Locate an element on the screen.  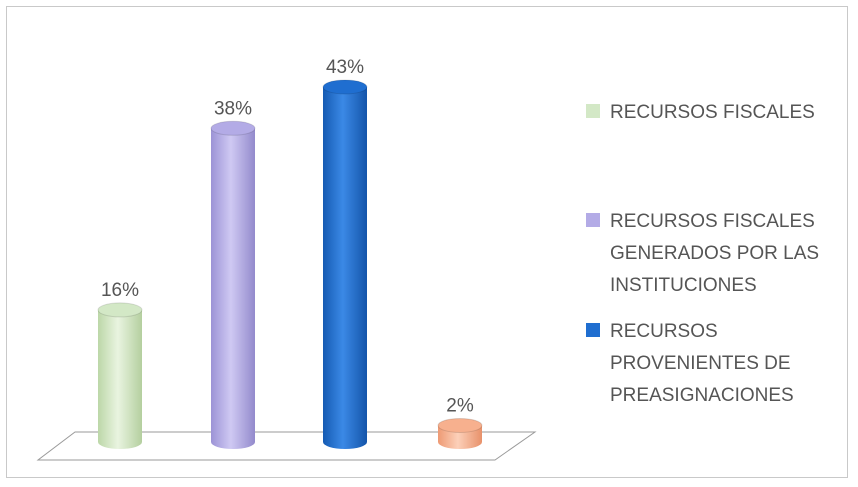
data-label: 2% is located at coordinates (460, 405).